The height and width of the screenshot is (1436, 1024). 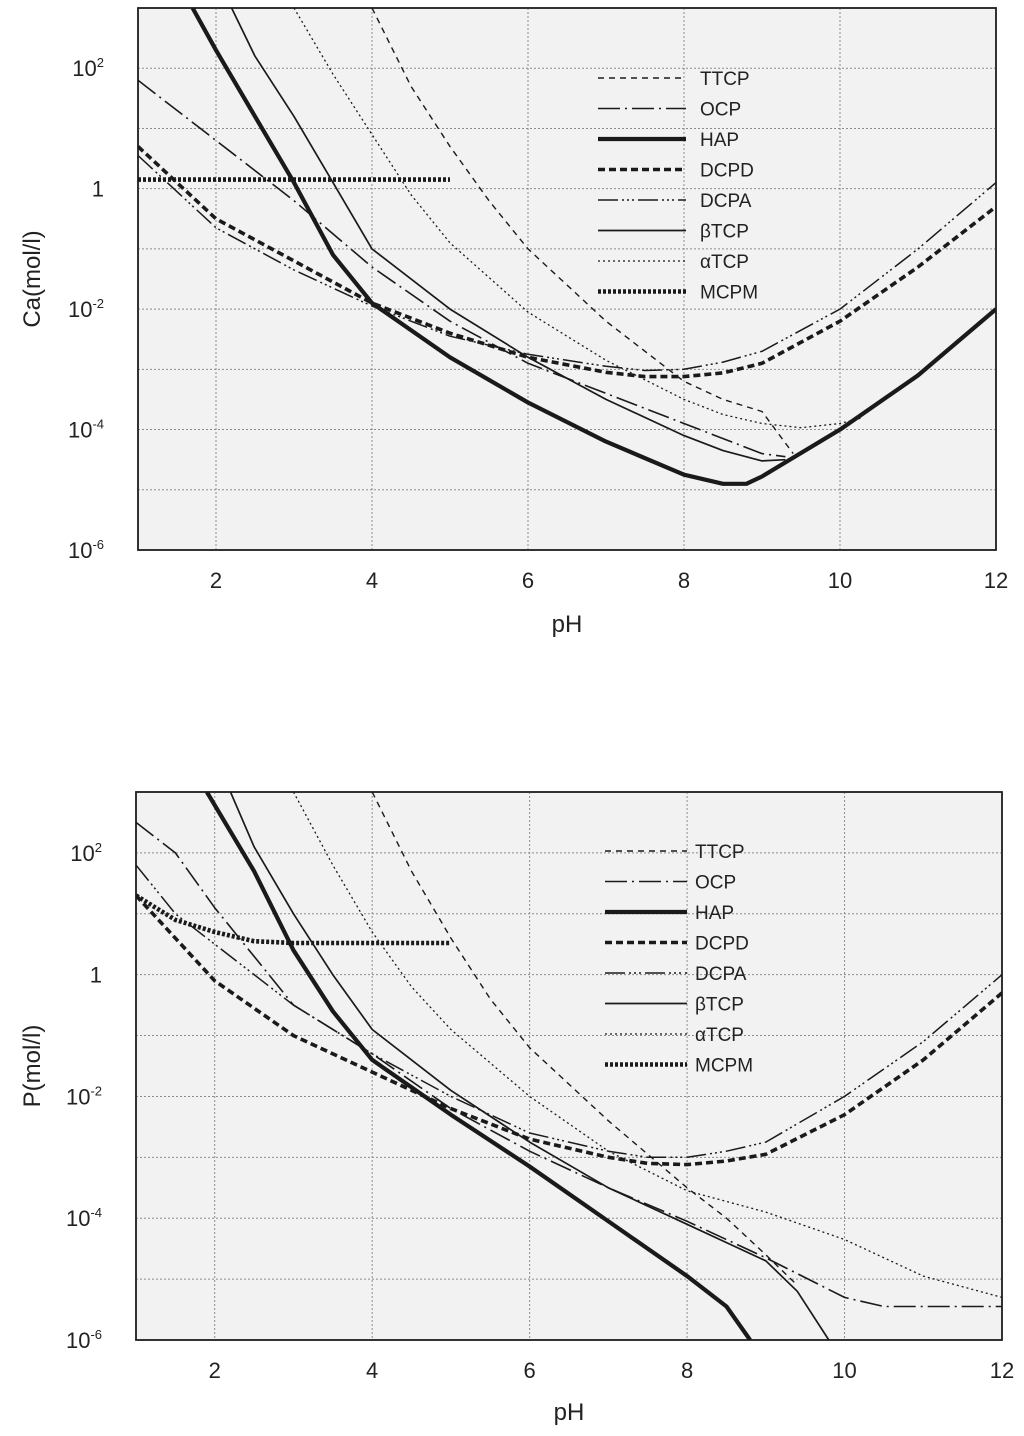 I want to click on series-dcpa-line, so click(x=567, y=263).